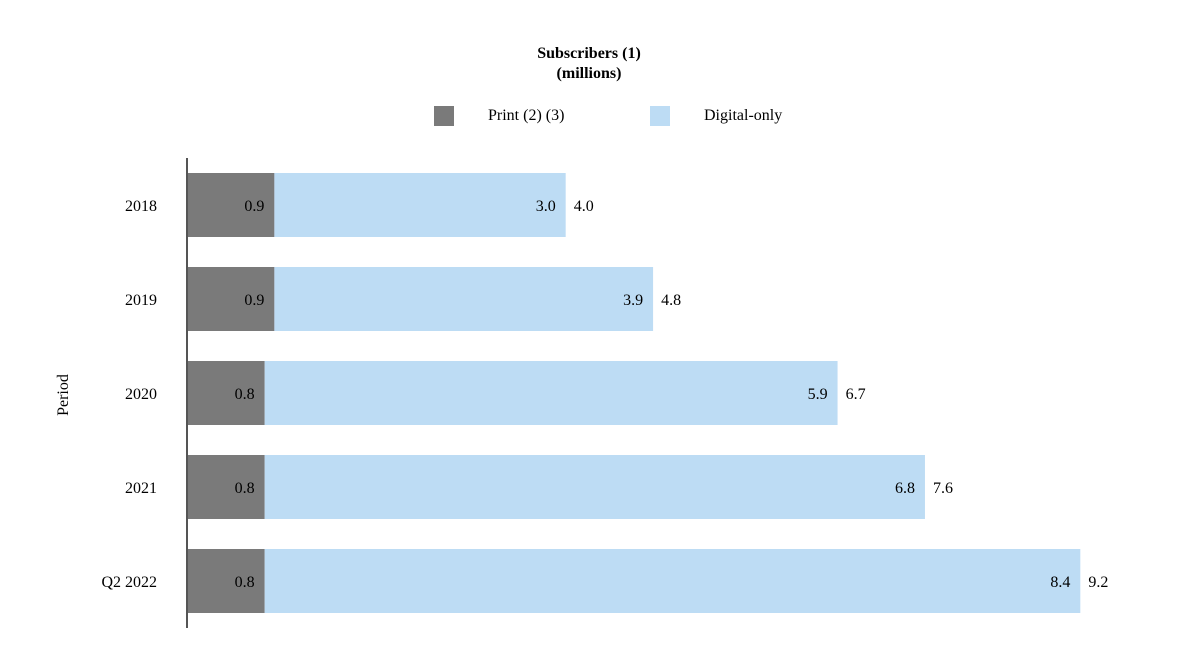 This screenshot has height=656, width=1178. I want to click on total-label: 9.2, so click(1098, 582).